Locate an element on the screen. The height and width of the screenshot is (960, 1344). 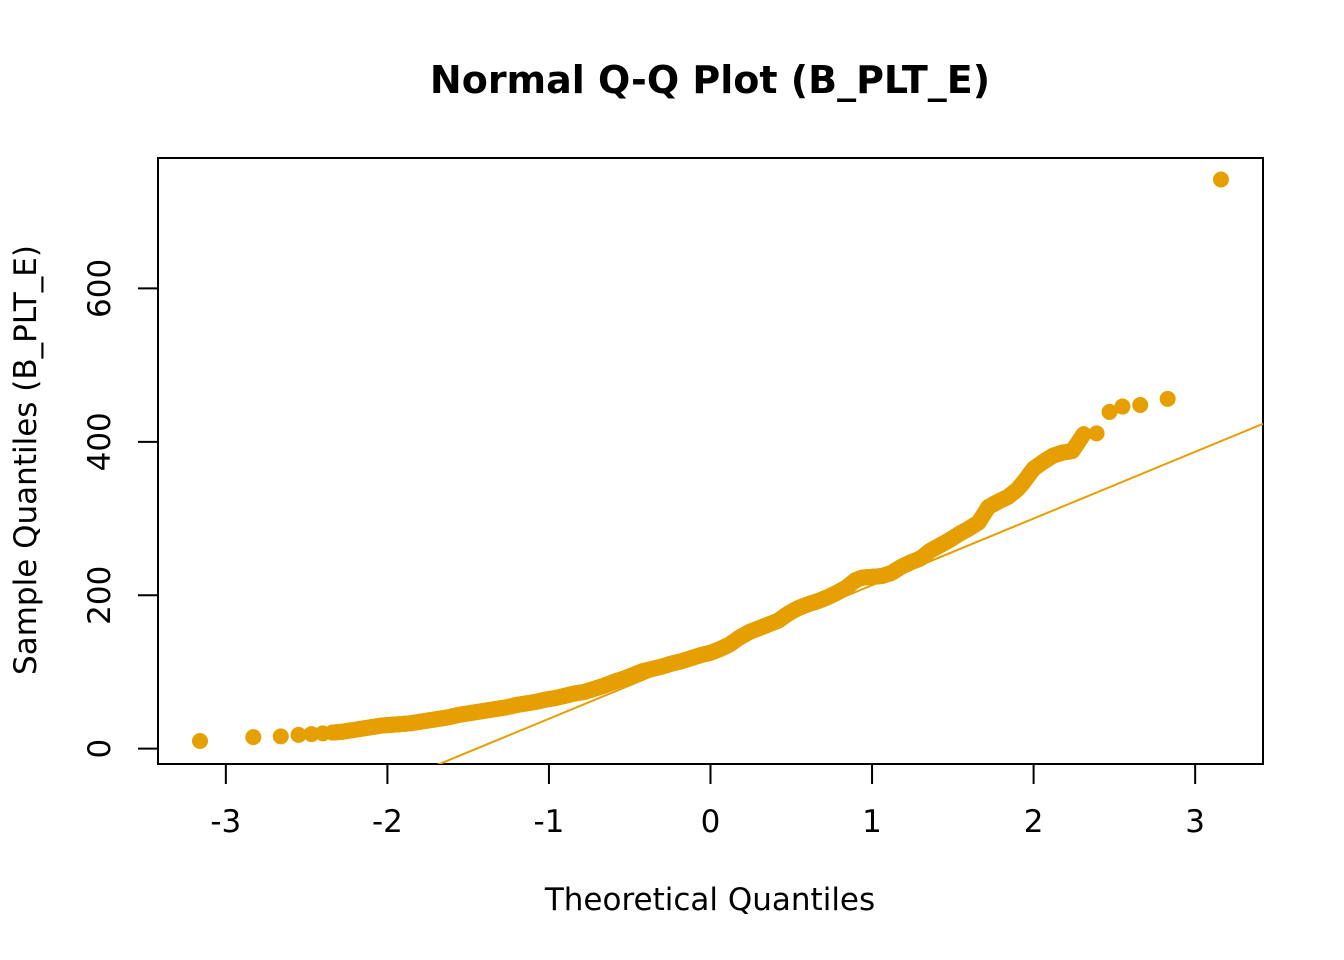
y-tick-label: 600 is located at coordinates (100, 288).